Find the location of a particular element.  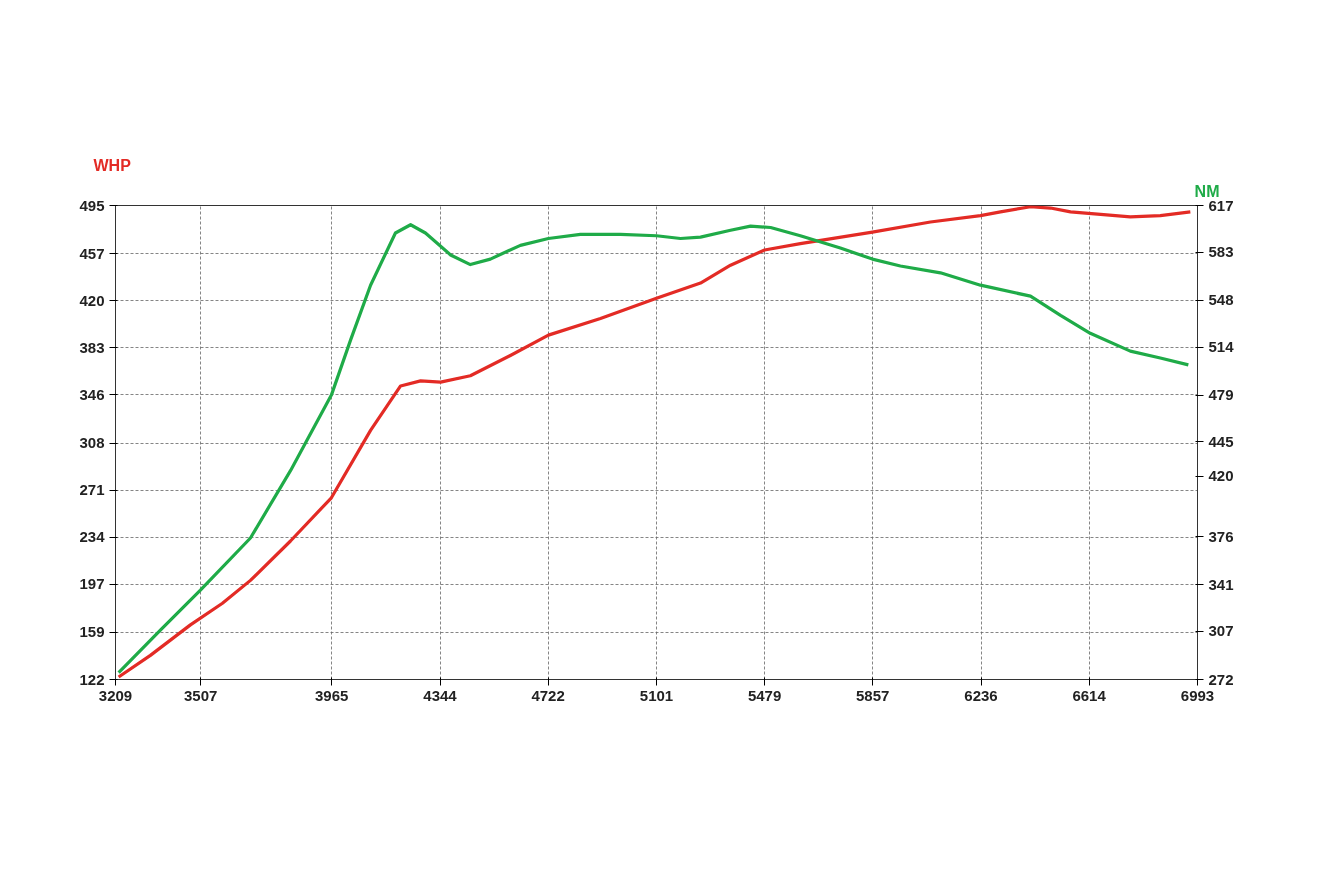

x-tick-label: 3209 is located at coordinates (115, 695).